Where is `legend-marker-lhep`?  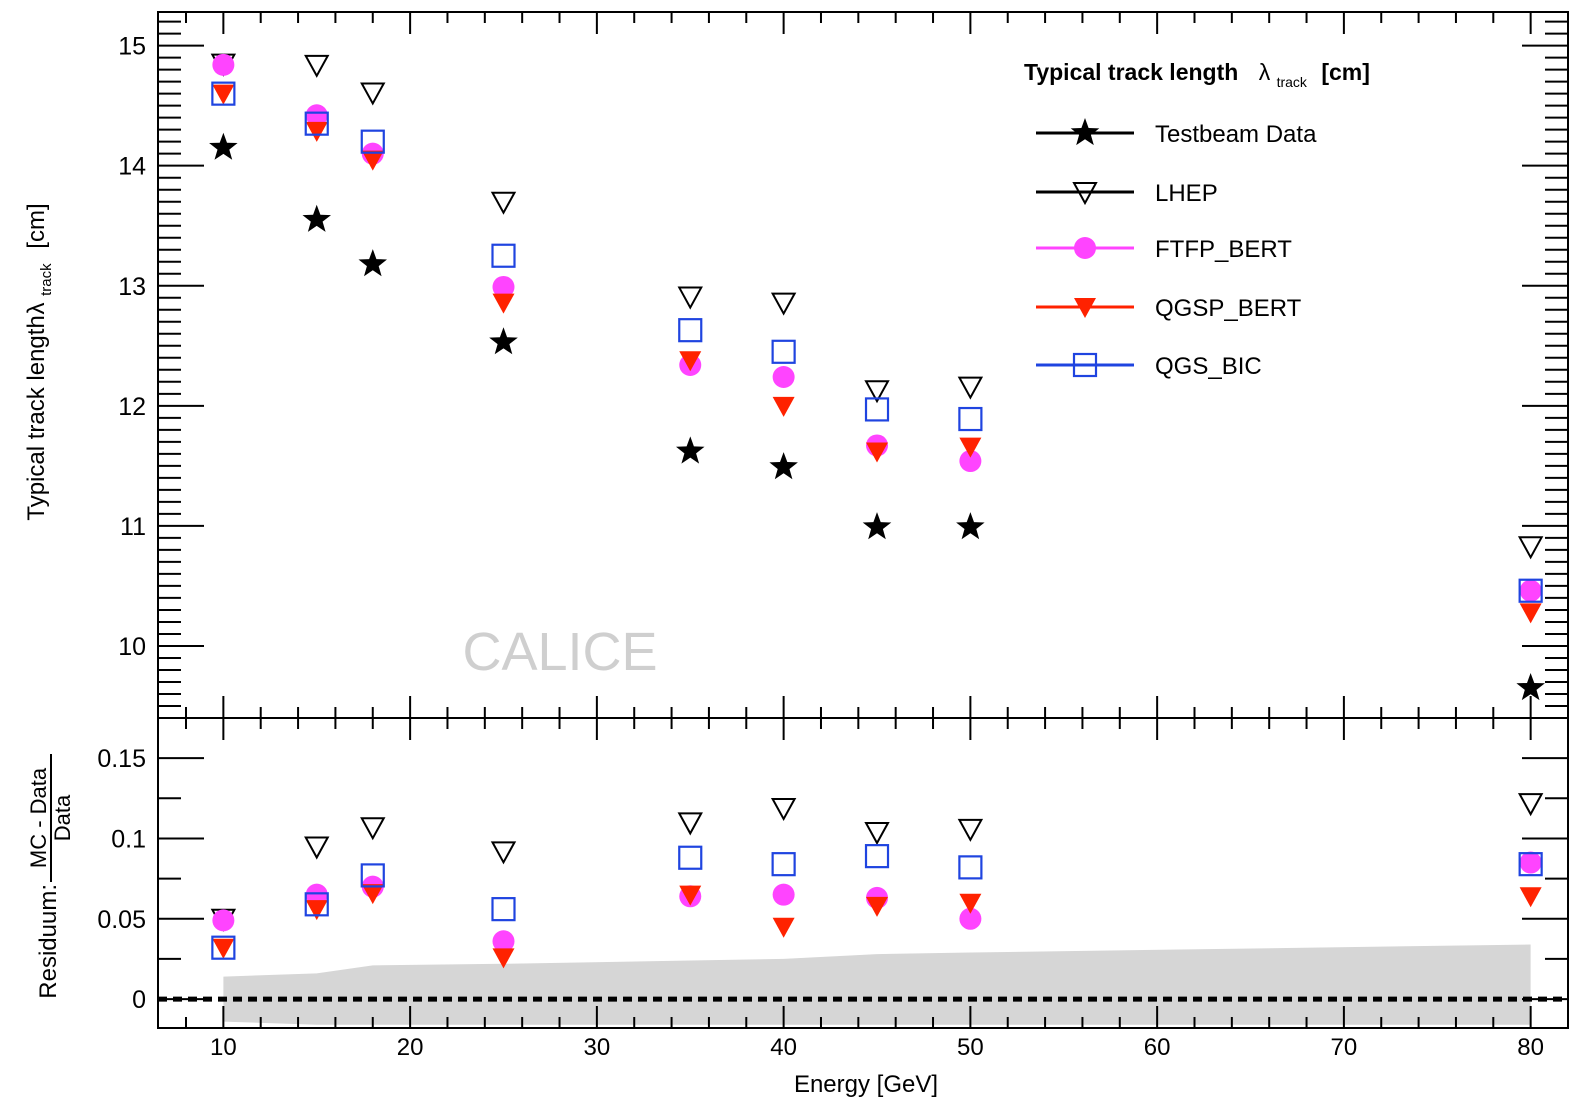 legend-marker-lhep is located at coordinates (1085, 194).